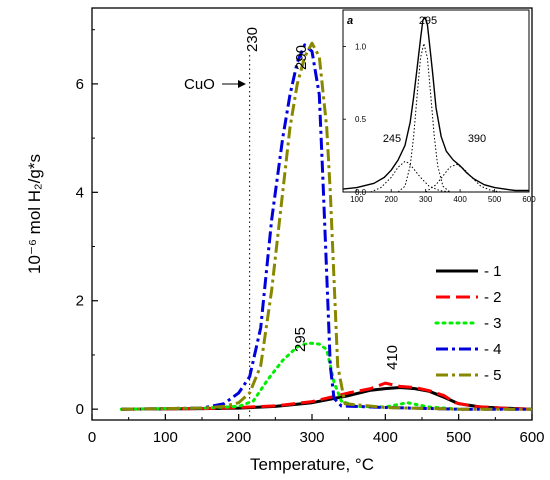 This screenshot has width=550, height=480. Describe the element at coordinates (468, 323) in the screenshot. I see `legend: - 1 - 2 - 3 - 4 - 5` at that location.